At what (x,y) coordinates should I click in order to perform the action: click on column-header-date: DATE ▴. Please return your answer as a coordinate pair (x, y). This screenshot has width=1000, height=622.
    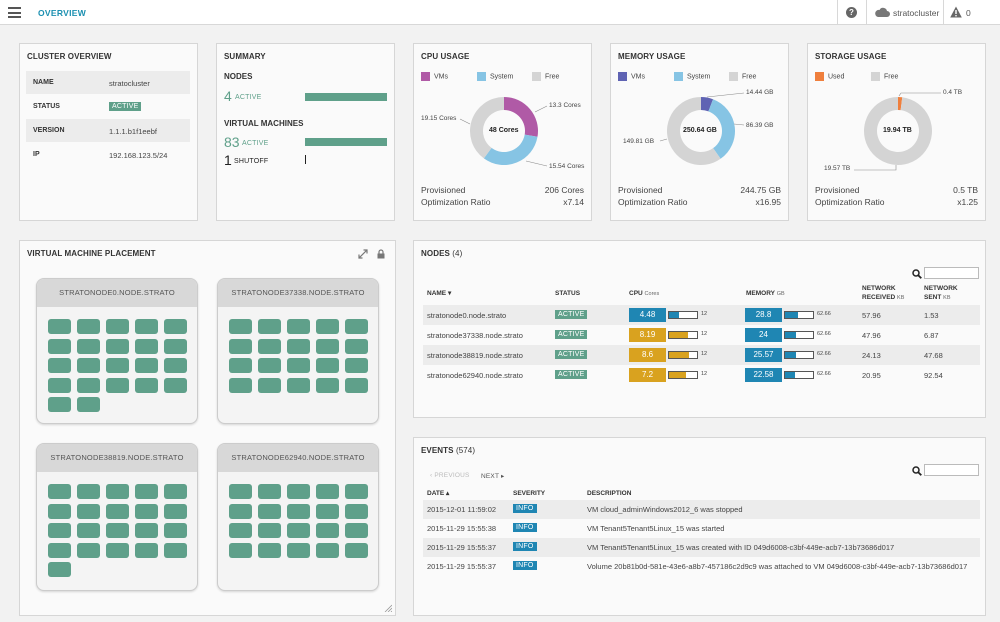
    Looking at the image, I should click on (438, 493).